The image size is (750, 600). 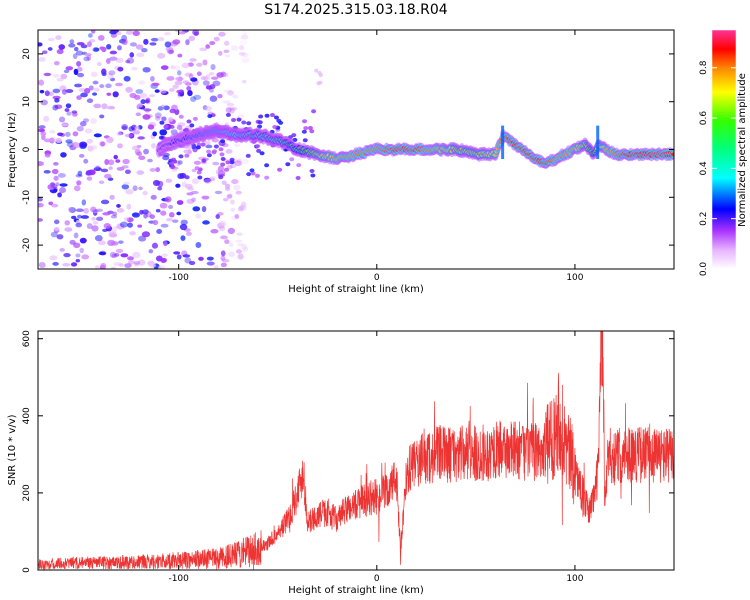 I want to click on x-tick-label: 100, so click(x=574, y=278).